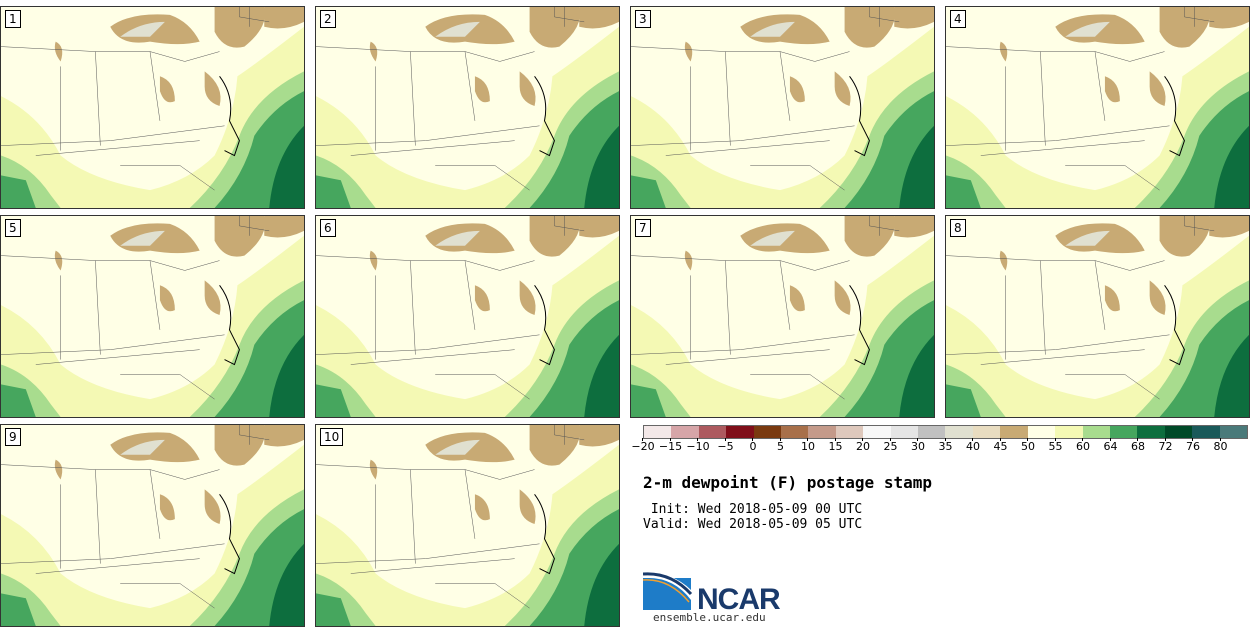 Image resolution: width=1260 pixels, height=627 pixels. Describe the element at coordinates (1028, 445) in the screenshot. I see `colorbar-tick-label: 50` at that location.